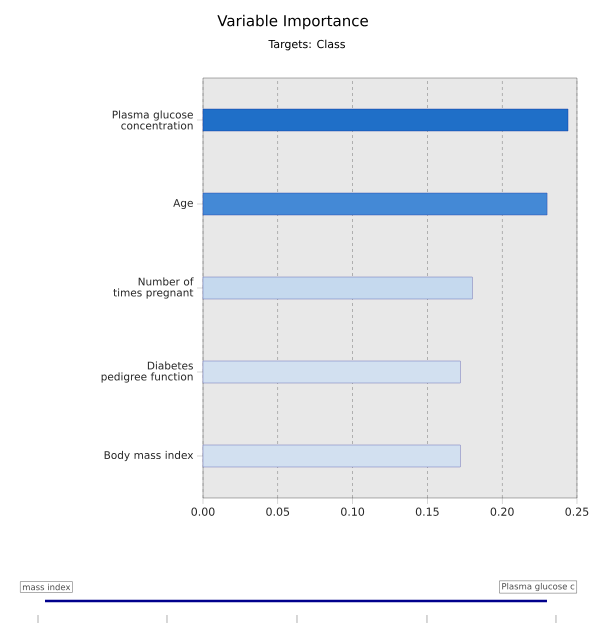 The image size is (595, 625). What do you see at coordinates (576, 512) in the screenshot?
I see `x-tick-label: 0.25` at bounding box center [576, 512].